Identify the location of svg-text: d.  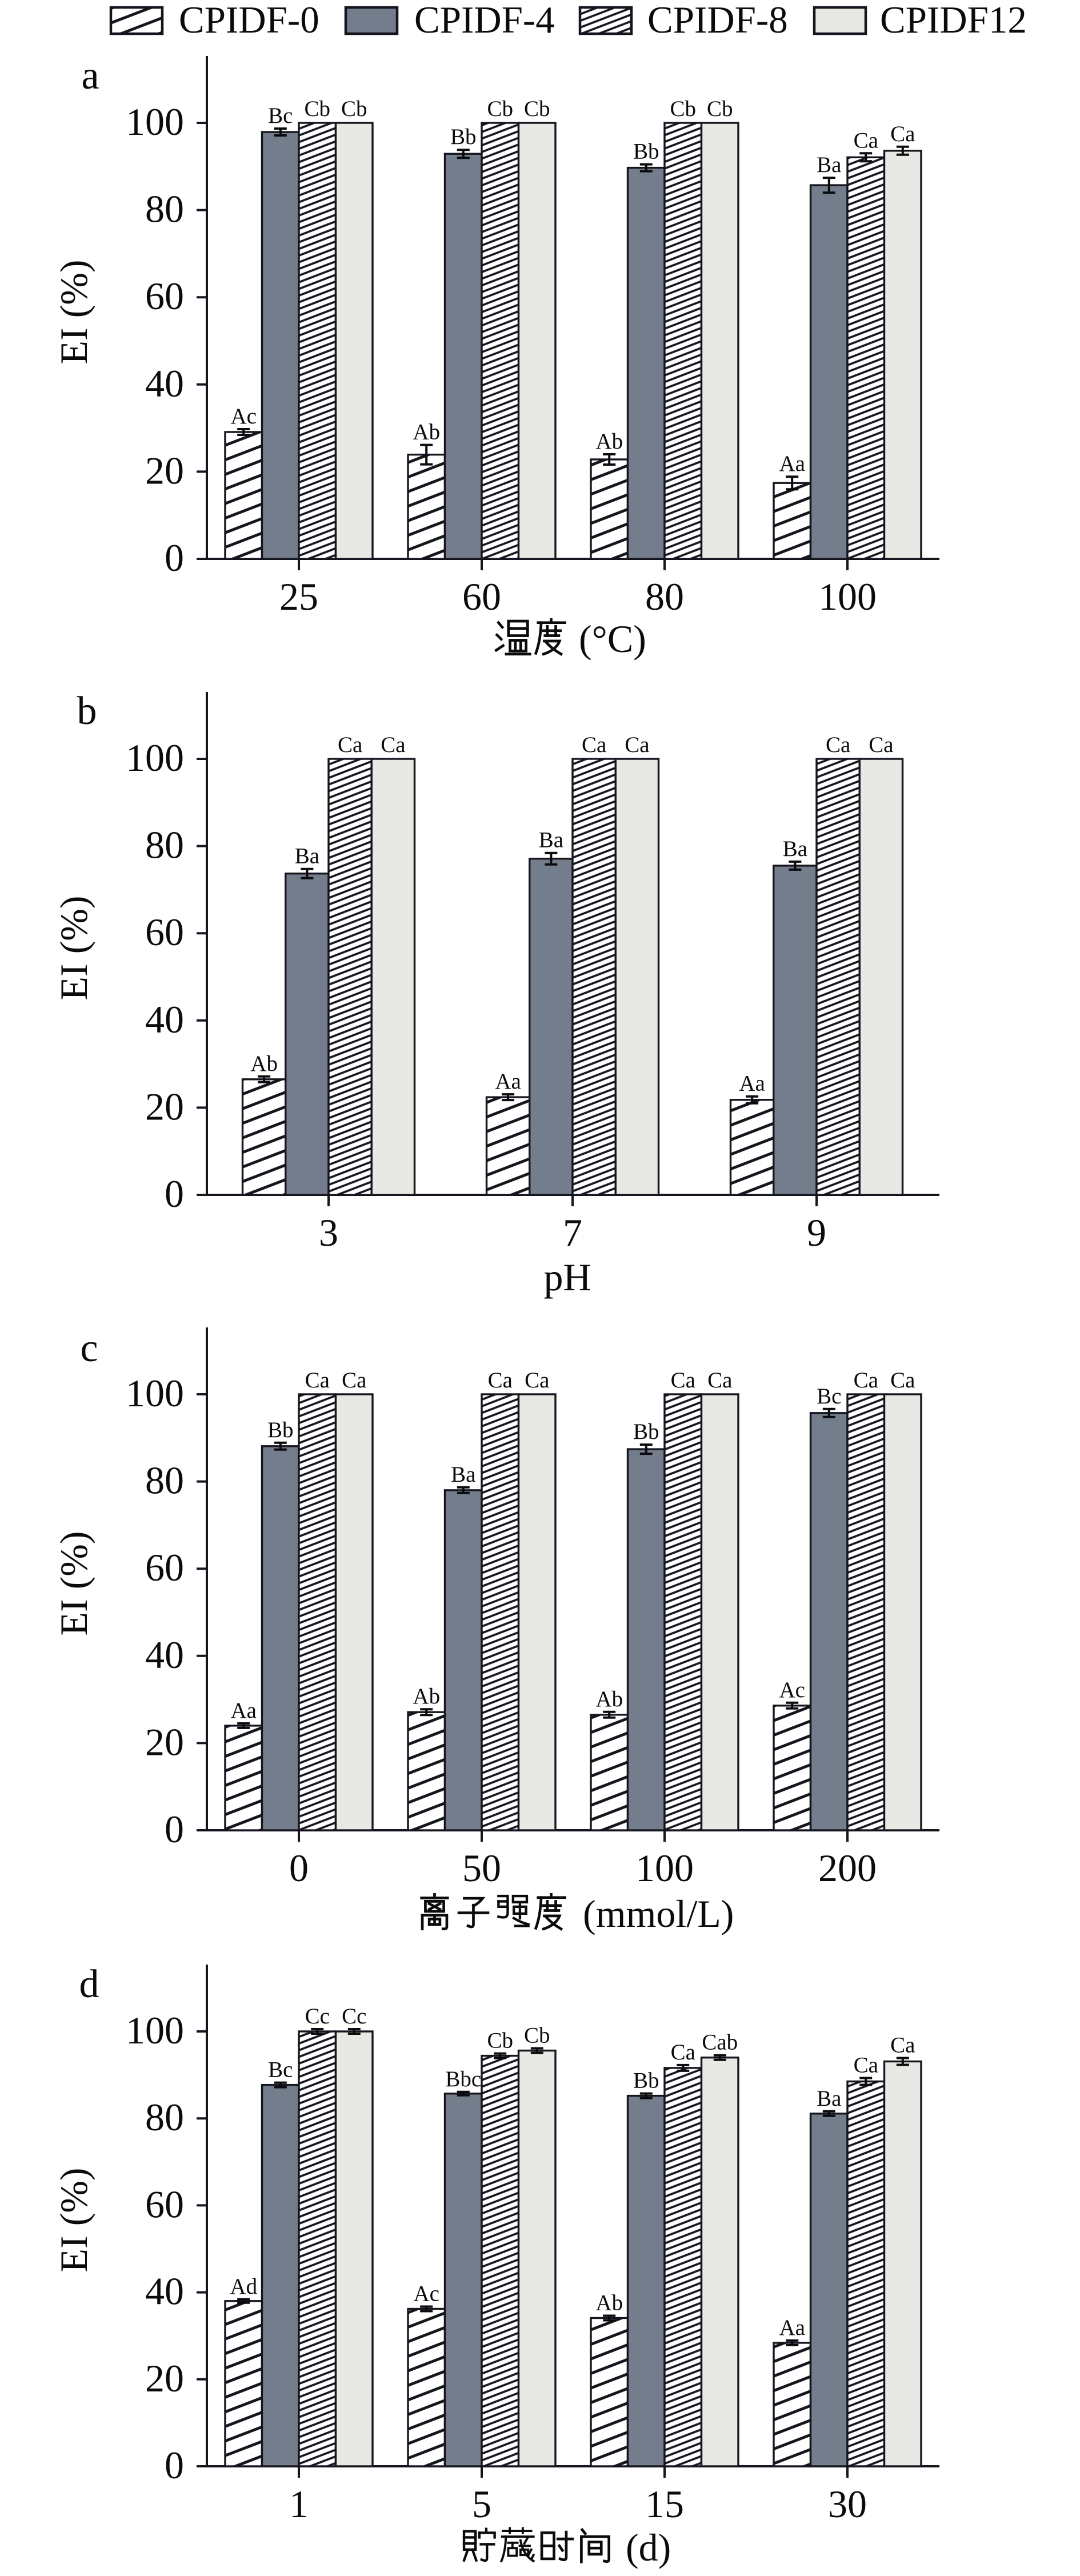
(89, 1984).